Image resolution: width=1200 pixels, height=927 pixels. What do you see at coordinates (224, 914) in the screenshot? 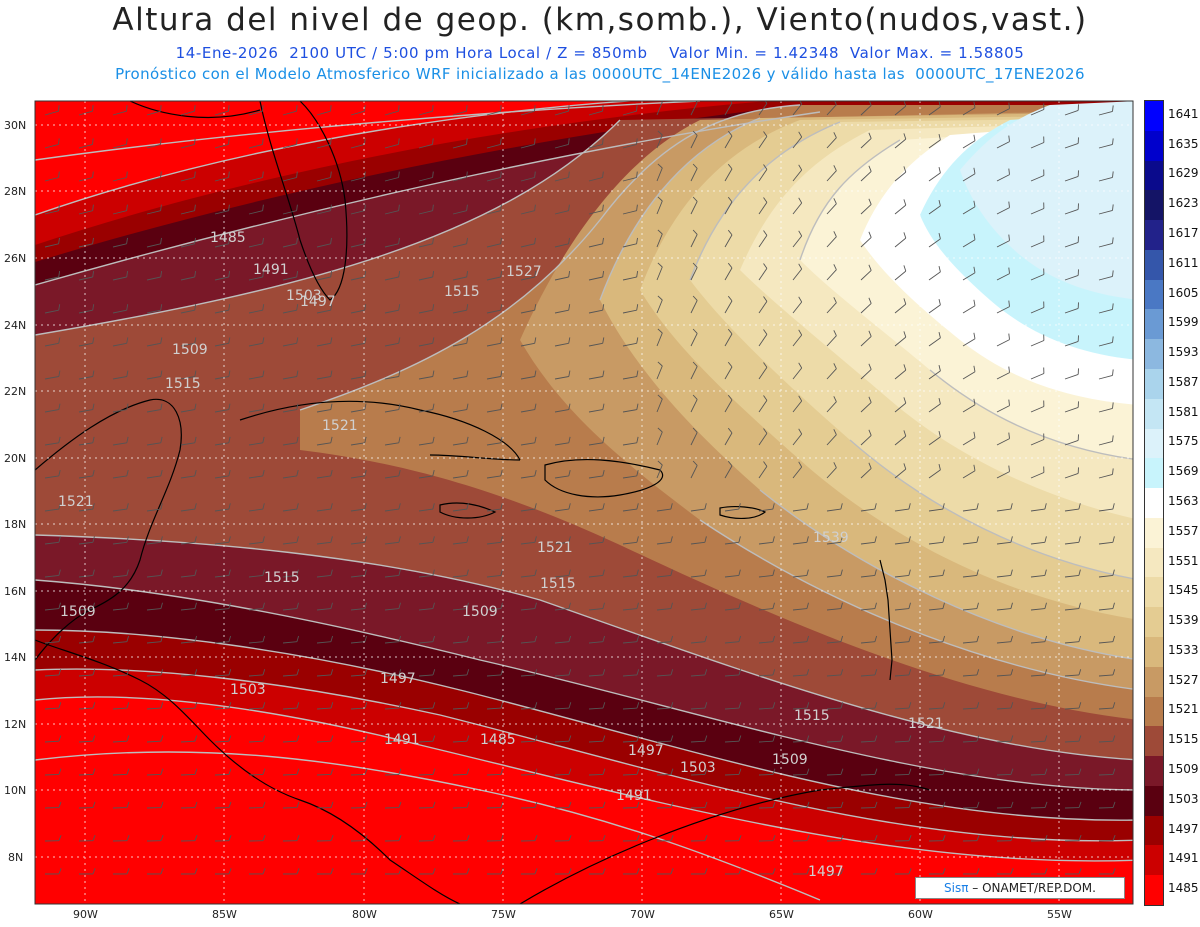
I see `lon-label: 85W` at bounding box center [224, 914].